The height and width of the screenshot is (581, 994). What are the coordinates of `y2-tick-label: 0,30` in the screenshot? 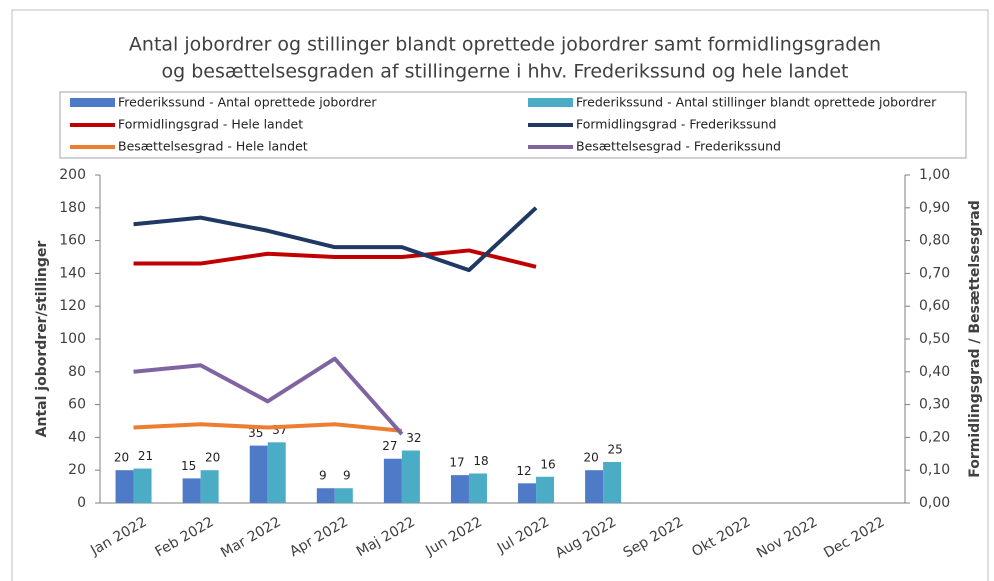 It's located at (934, 405).